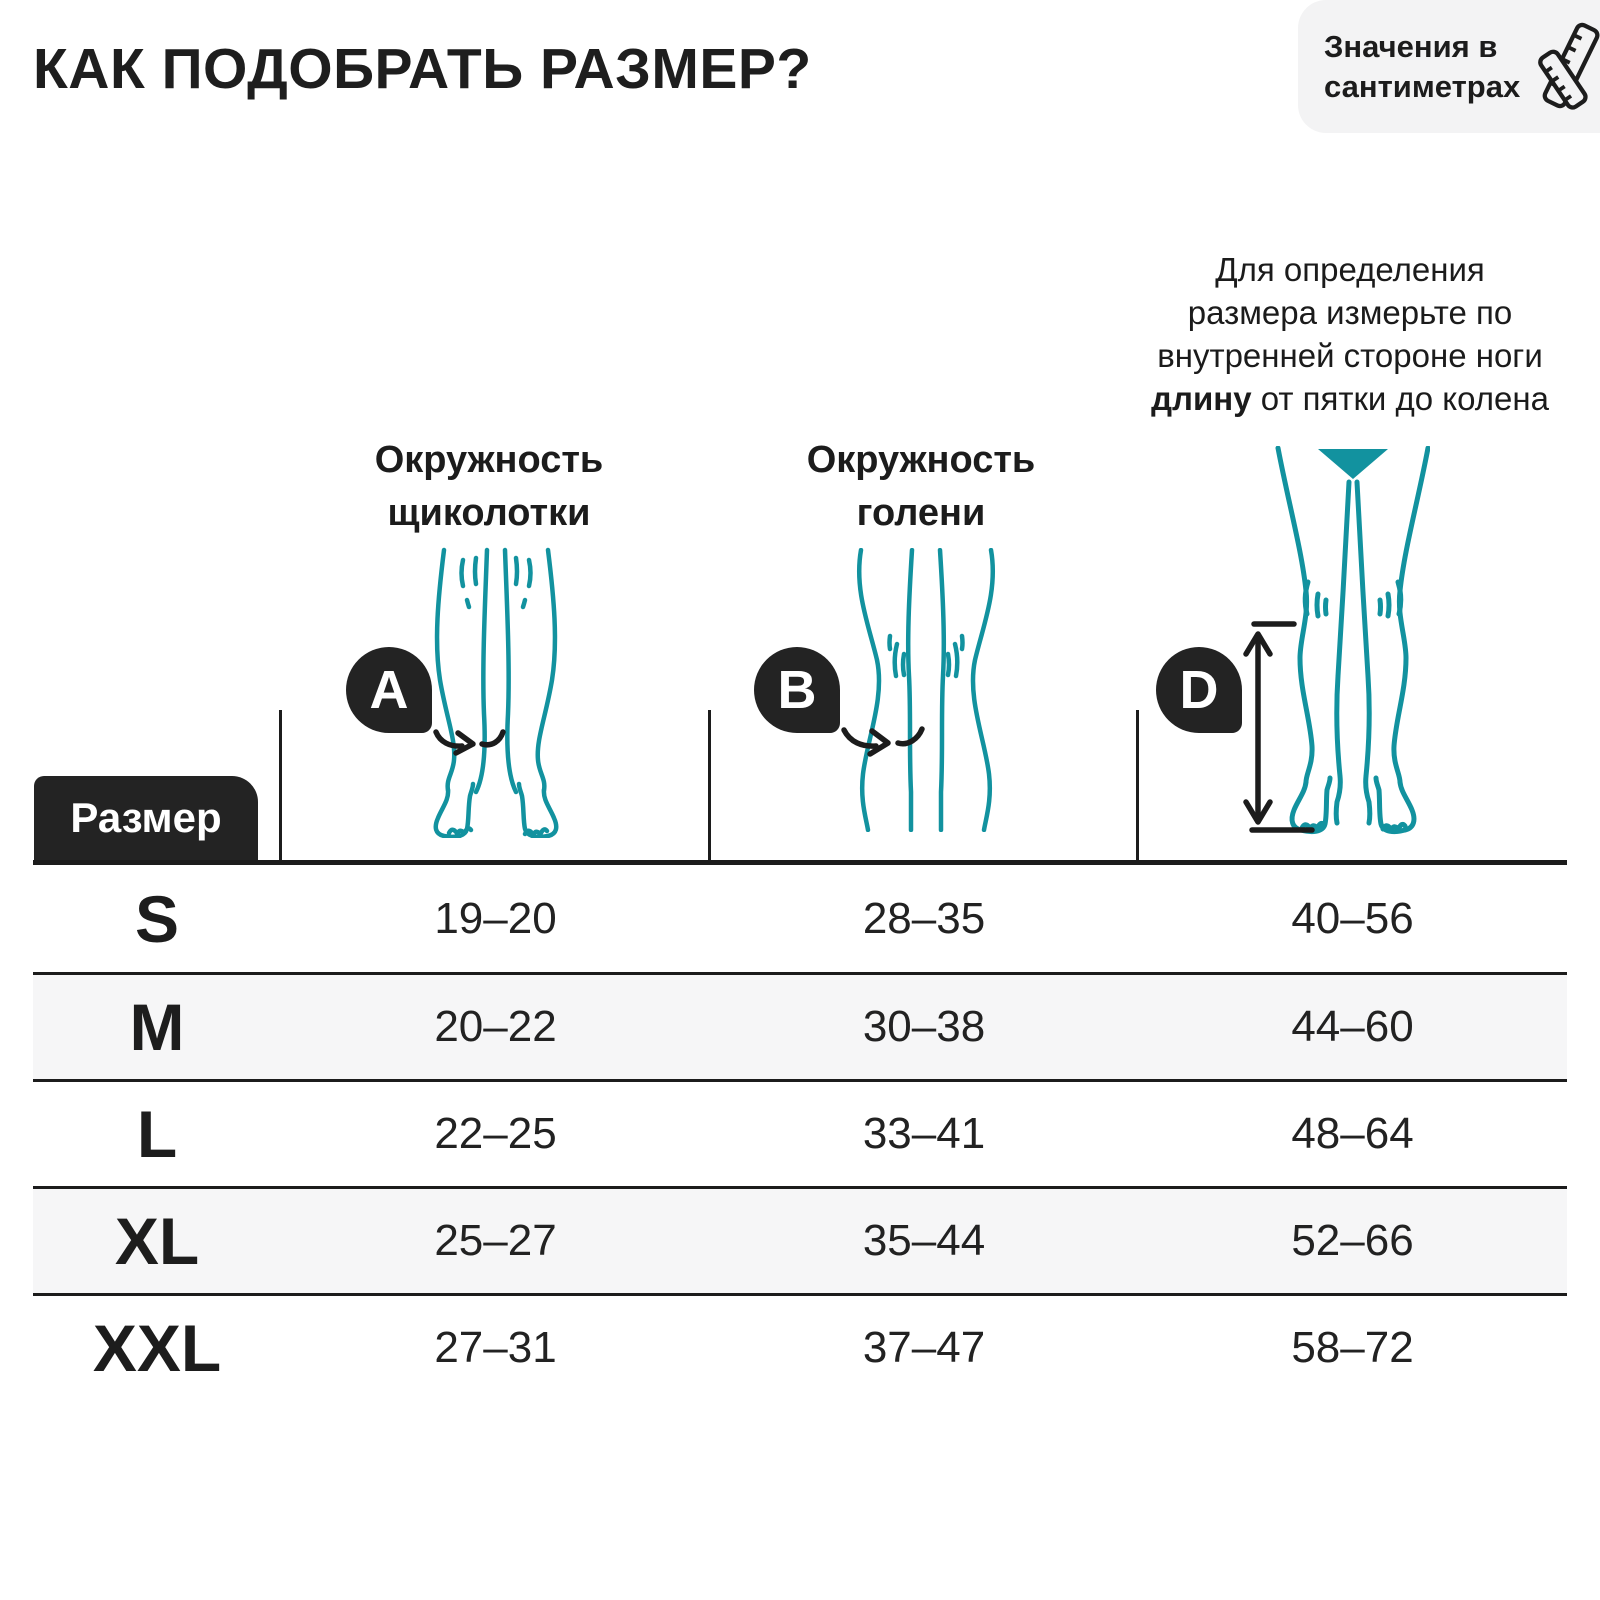 The width and height of the screenshot is (1600, 1600). What do you see at coordinates (157, 1348) in the screenshot?
I see `size-cell: XXL` at bounding box center [157, 1348].